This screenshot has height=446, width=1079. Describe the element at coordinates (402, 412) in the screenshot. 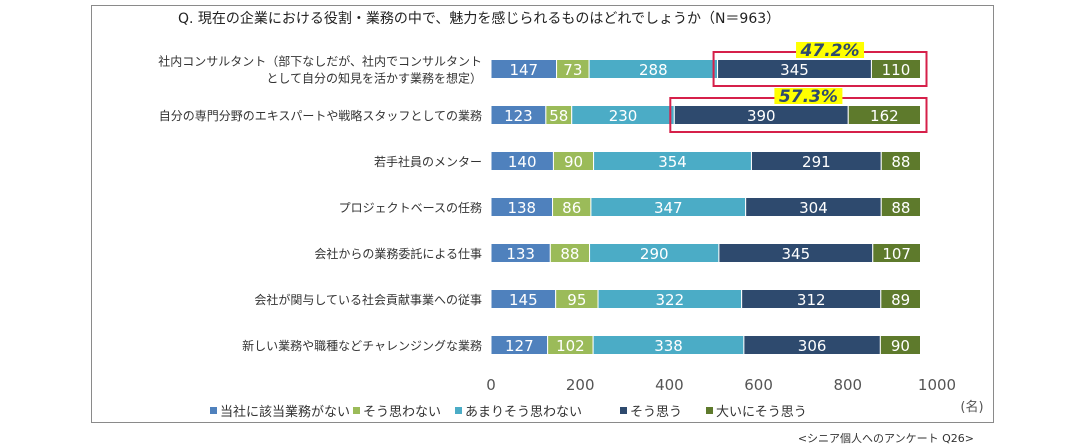

I see `legend-label: そう思わない` at that location.